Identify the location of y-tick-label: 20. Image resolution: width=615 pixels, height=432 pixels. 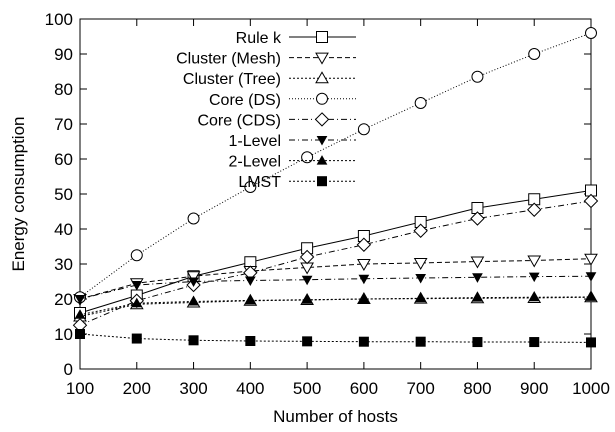
(63, 299).